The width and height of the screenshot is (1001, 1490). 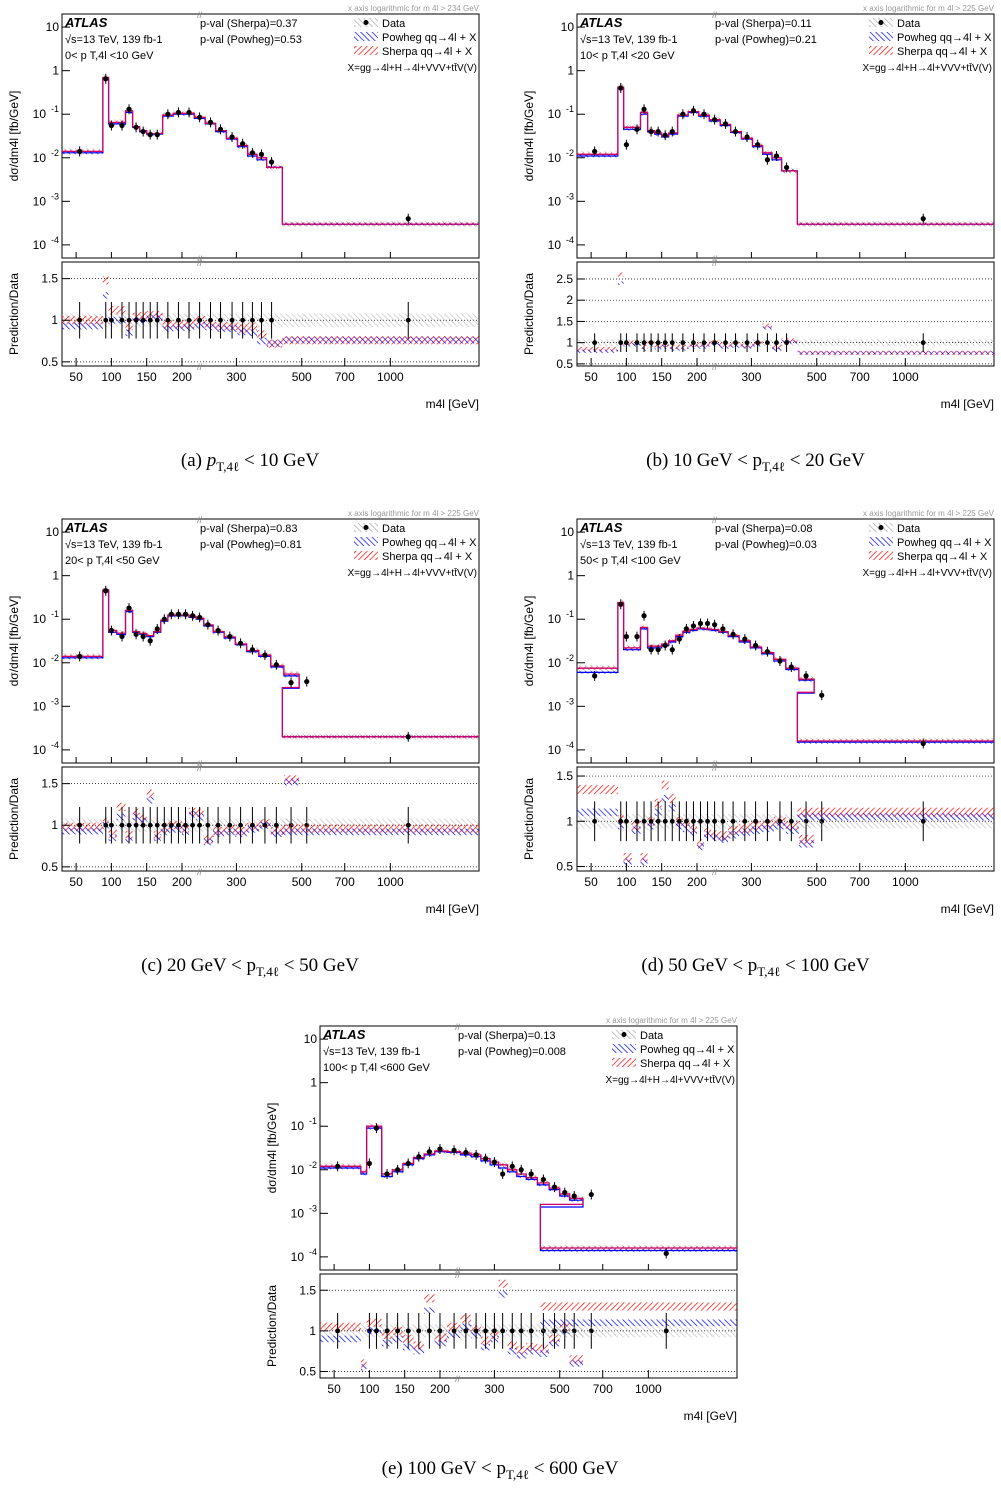 What do you see at coordinates (249, 24) in the screenshot?
I see `pval-sherpa: p-val (Sherpa)=0.37` at bounding box center [249, 24].